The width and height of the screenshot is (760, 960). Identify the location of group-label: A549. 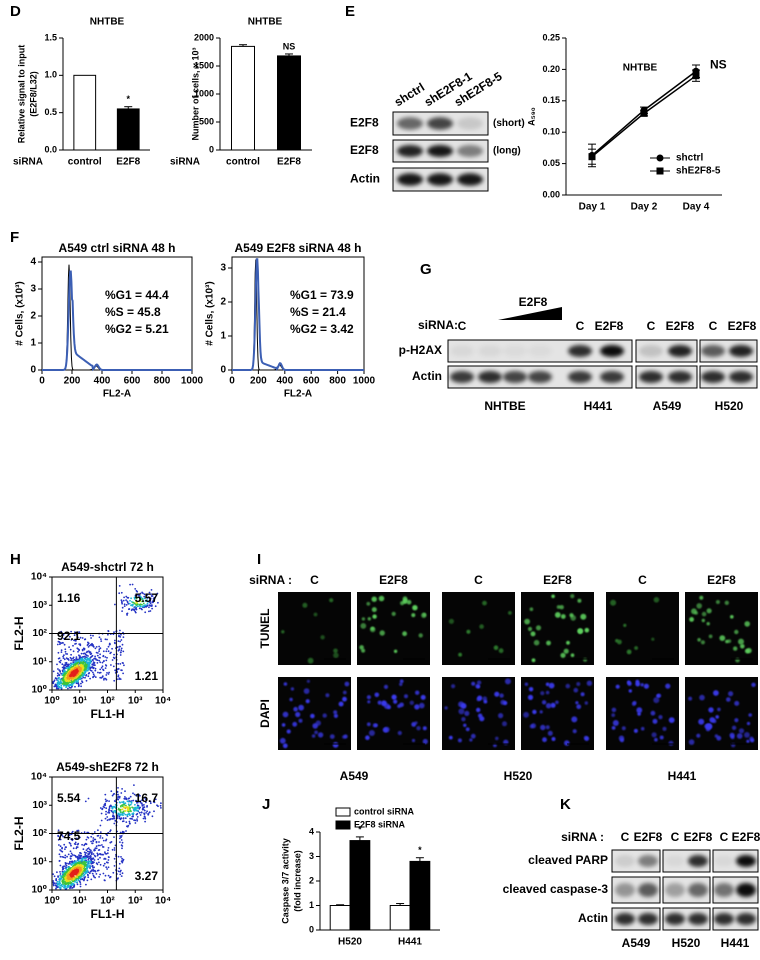
(354, 776).